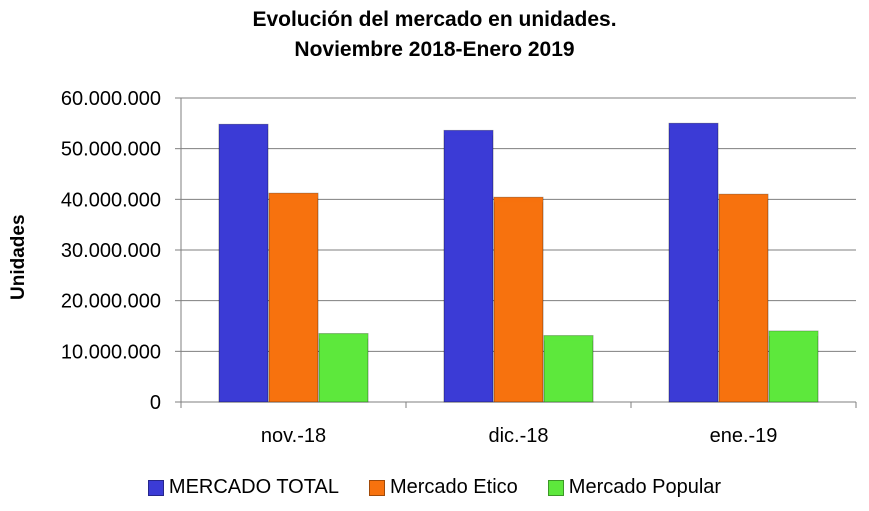 This screenshot has height=511, width=869. What do you see at coordinates (518, 436) in the screenshot?
I see `x-tick-label: dic.-18` at bounding box center [518, 436].